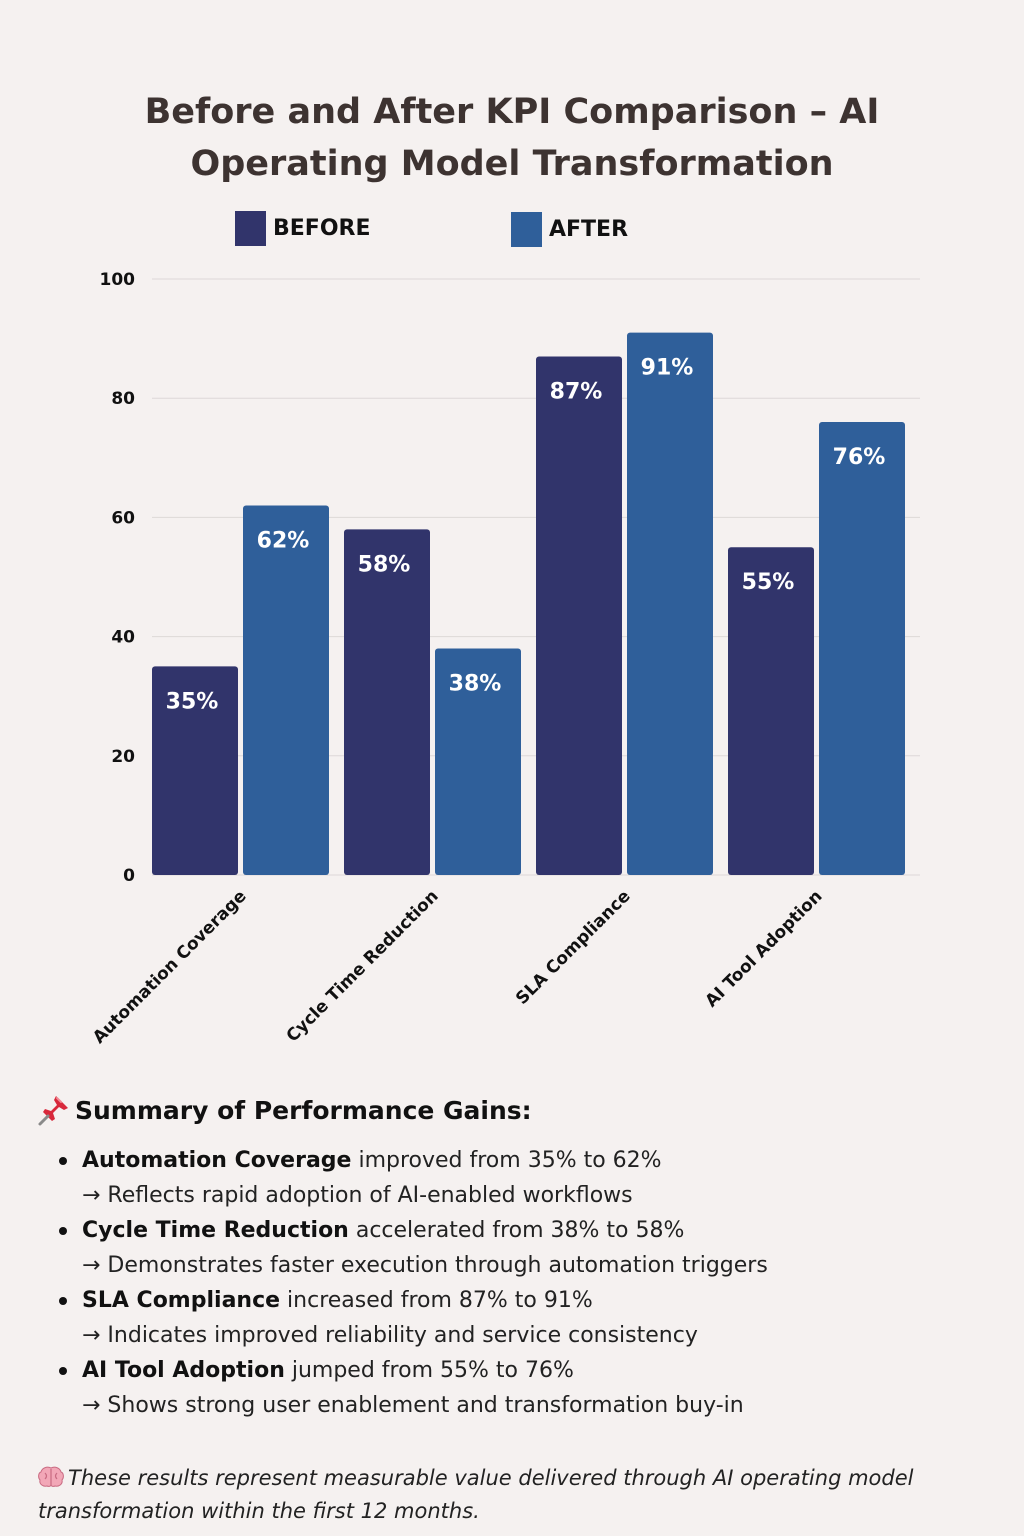  I want to click on legend-after: AFTER, so click(569, 229).